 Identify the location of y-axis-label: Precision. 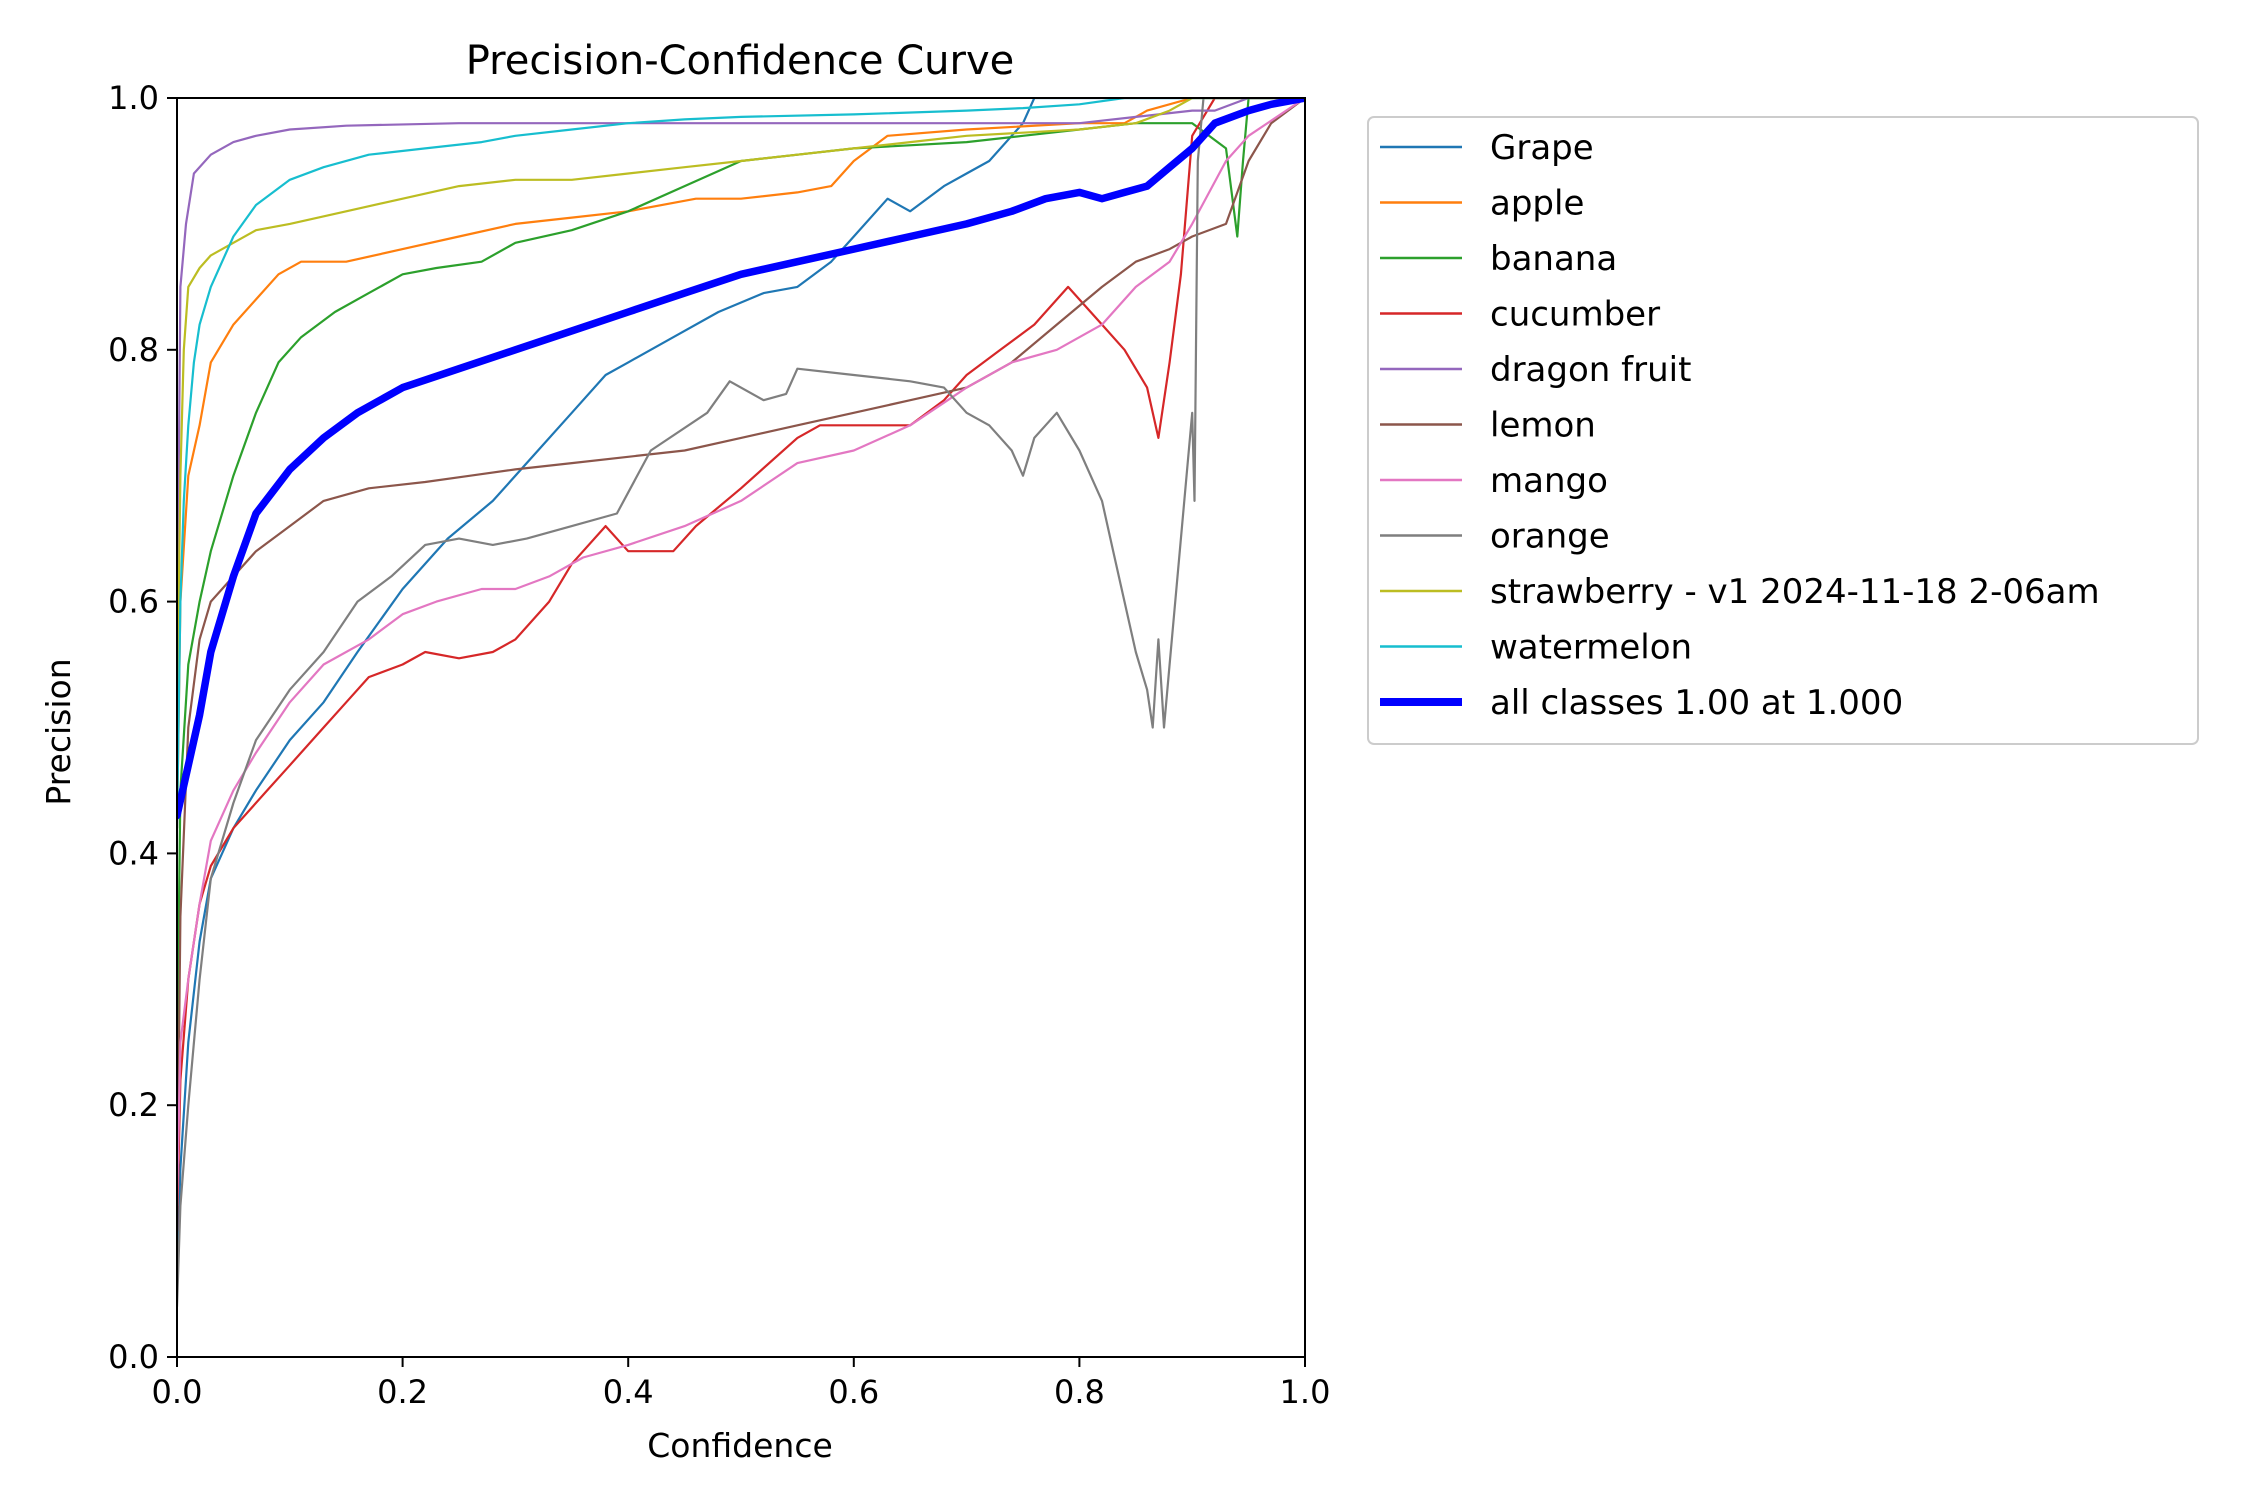
(58, 731).